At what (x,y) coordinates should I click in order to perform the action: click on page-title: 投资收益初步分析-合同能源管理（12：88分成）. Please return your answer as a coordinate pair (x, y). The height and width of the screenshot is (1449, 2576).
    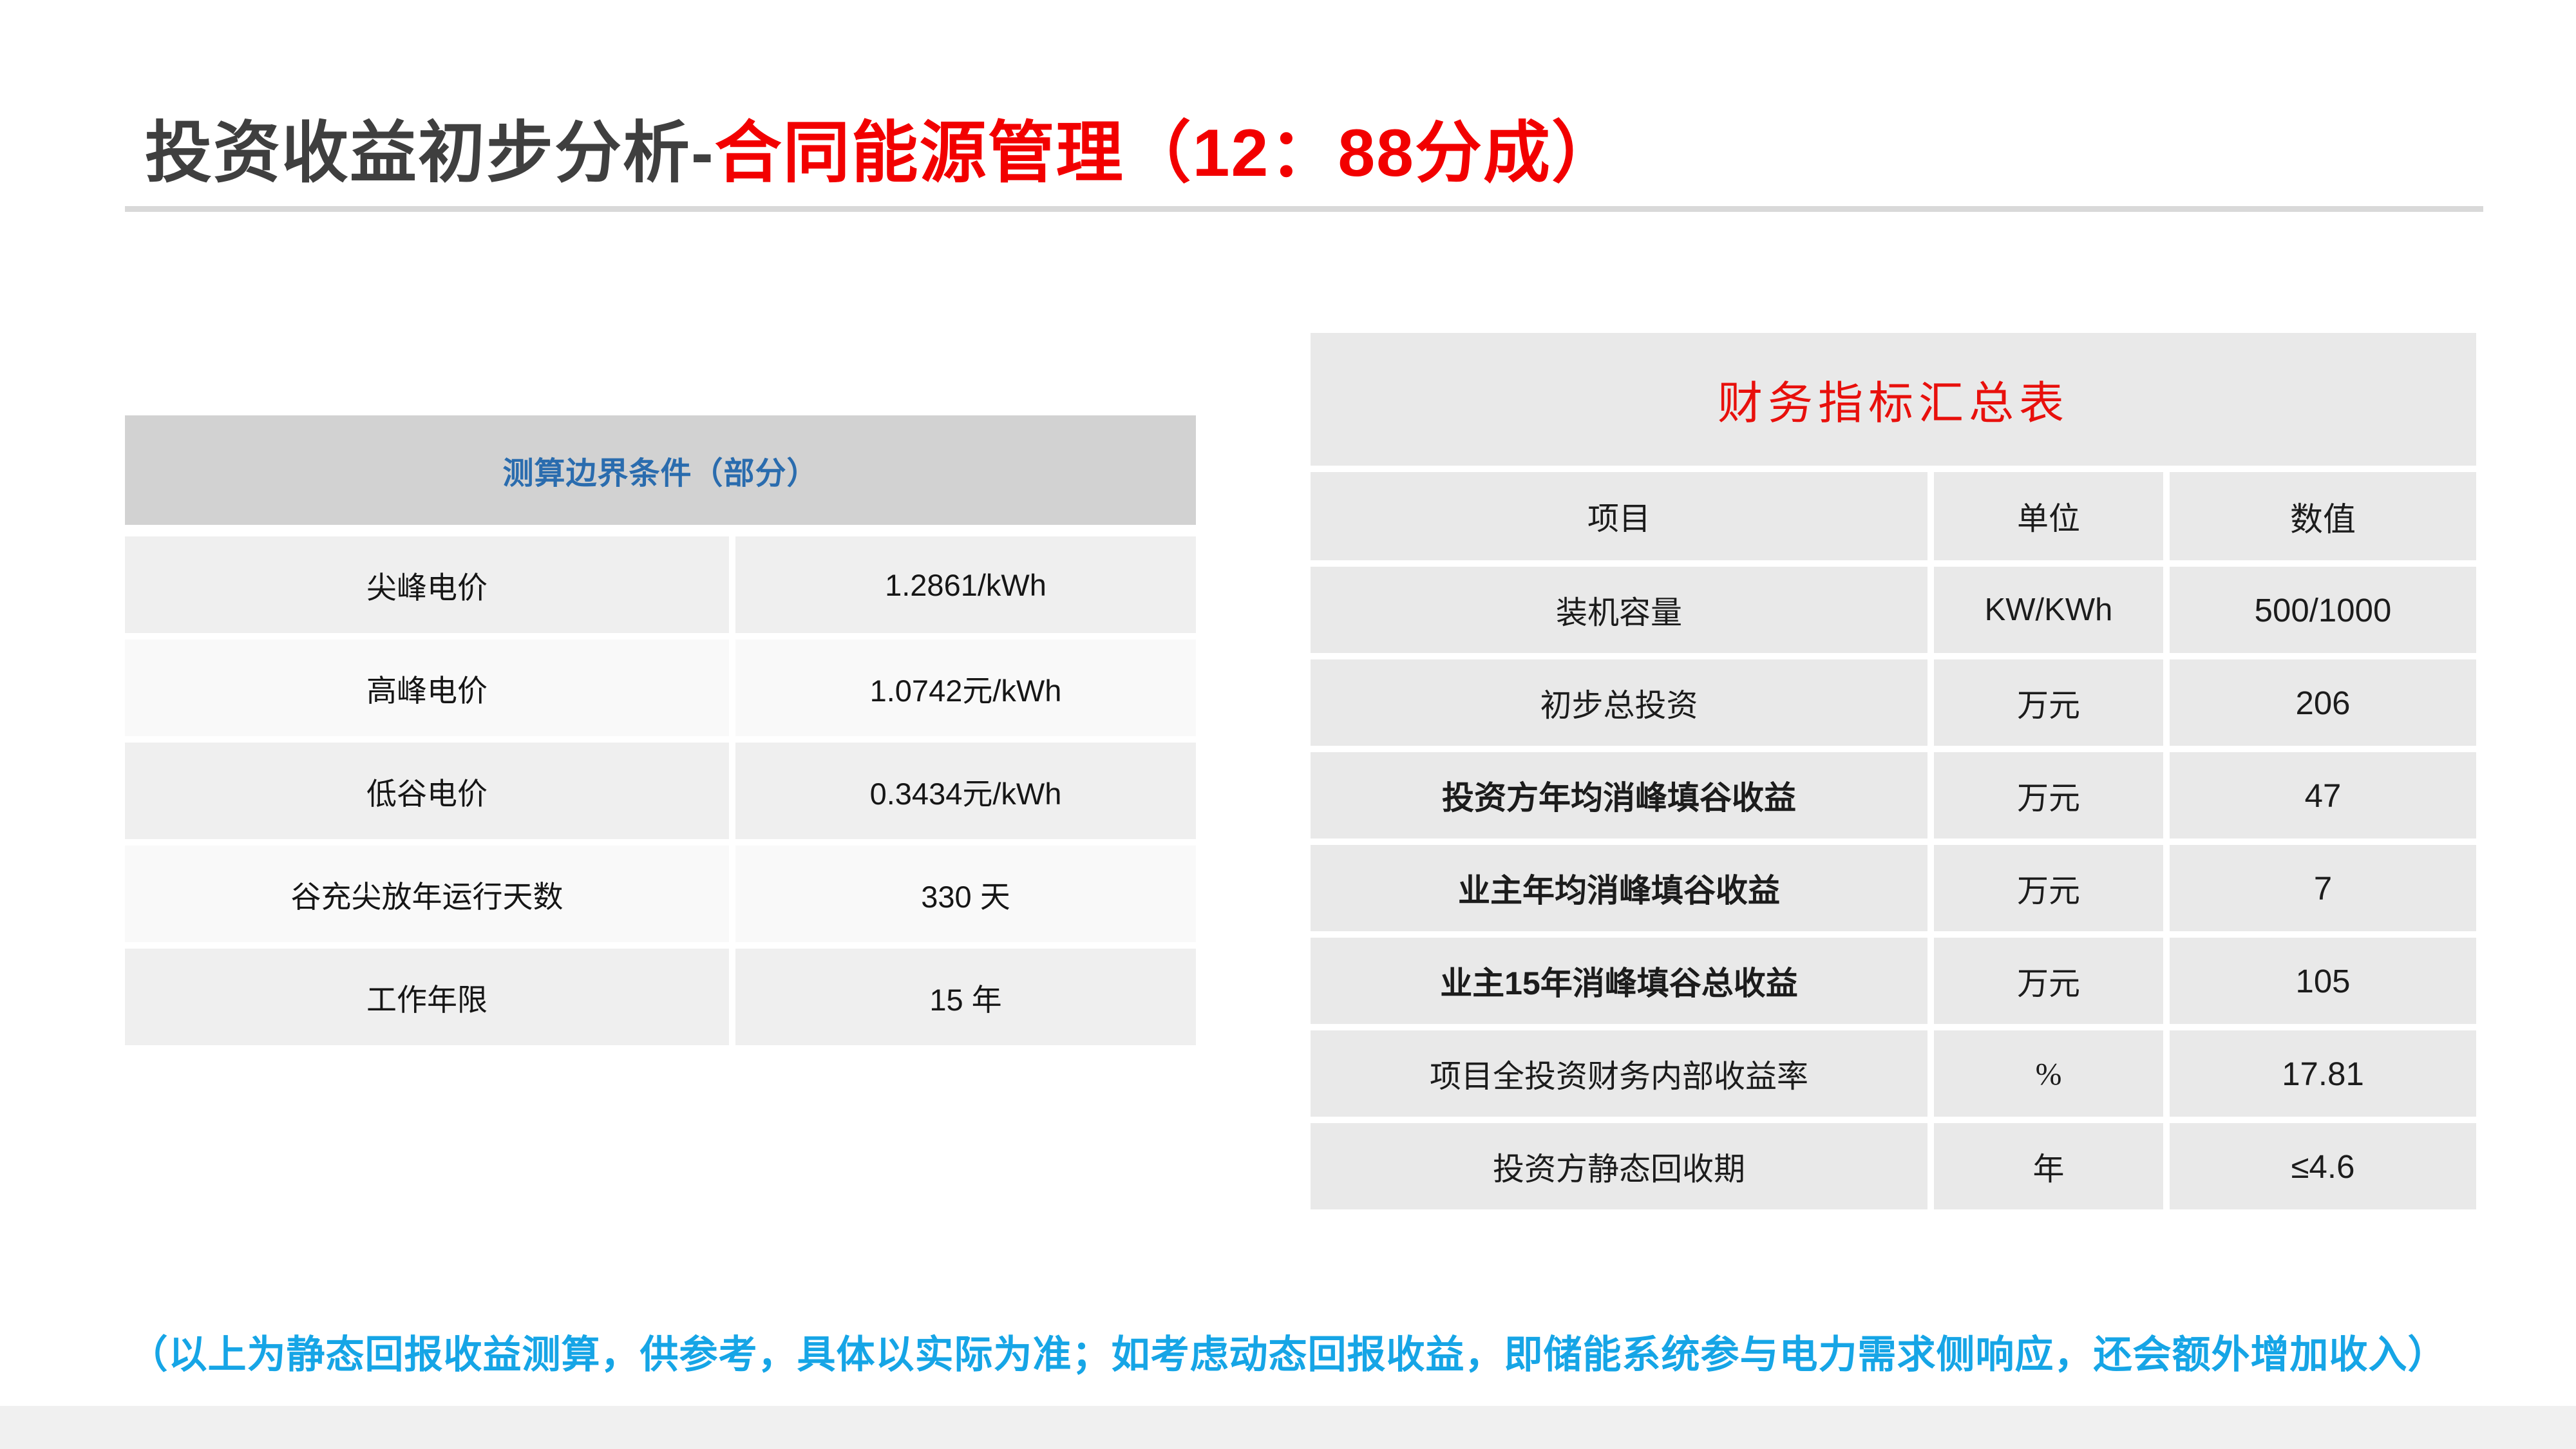
    Looking at the image, I should click on (882, 147).